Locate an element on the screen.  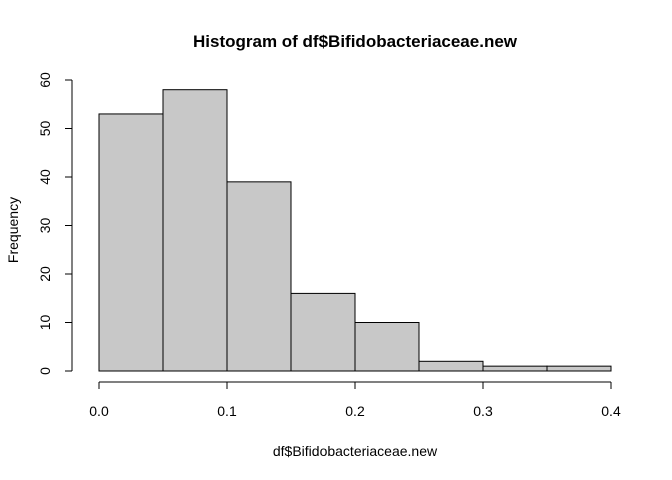
chart-title: Histogram of df$Bifidobacteriaceae.new is located at coordinates (355, 41).